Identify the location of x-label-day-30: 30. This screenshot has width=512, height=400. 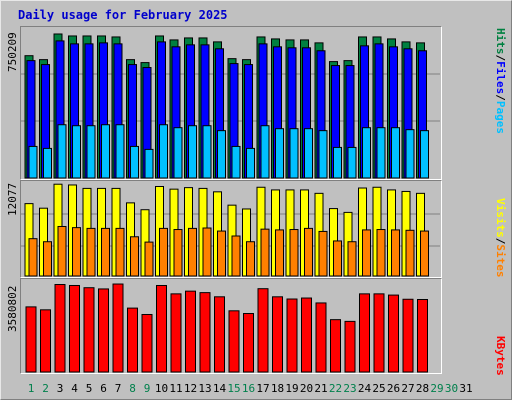
(451, 388).